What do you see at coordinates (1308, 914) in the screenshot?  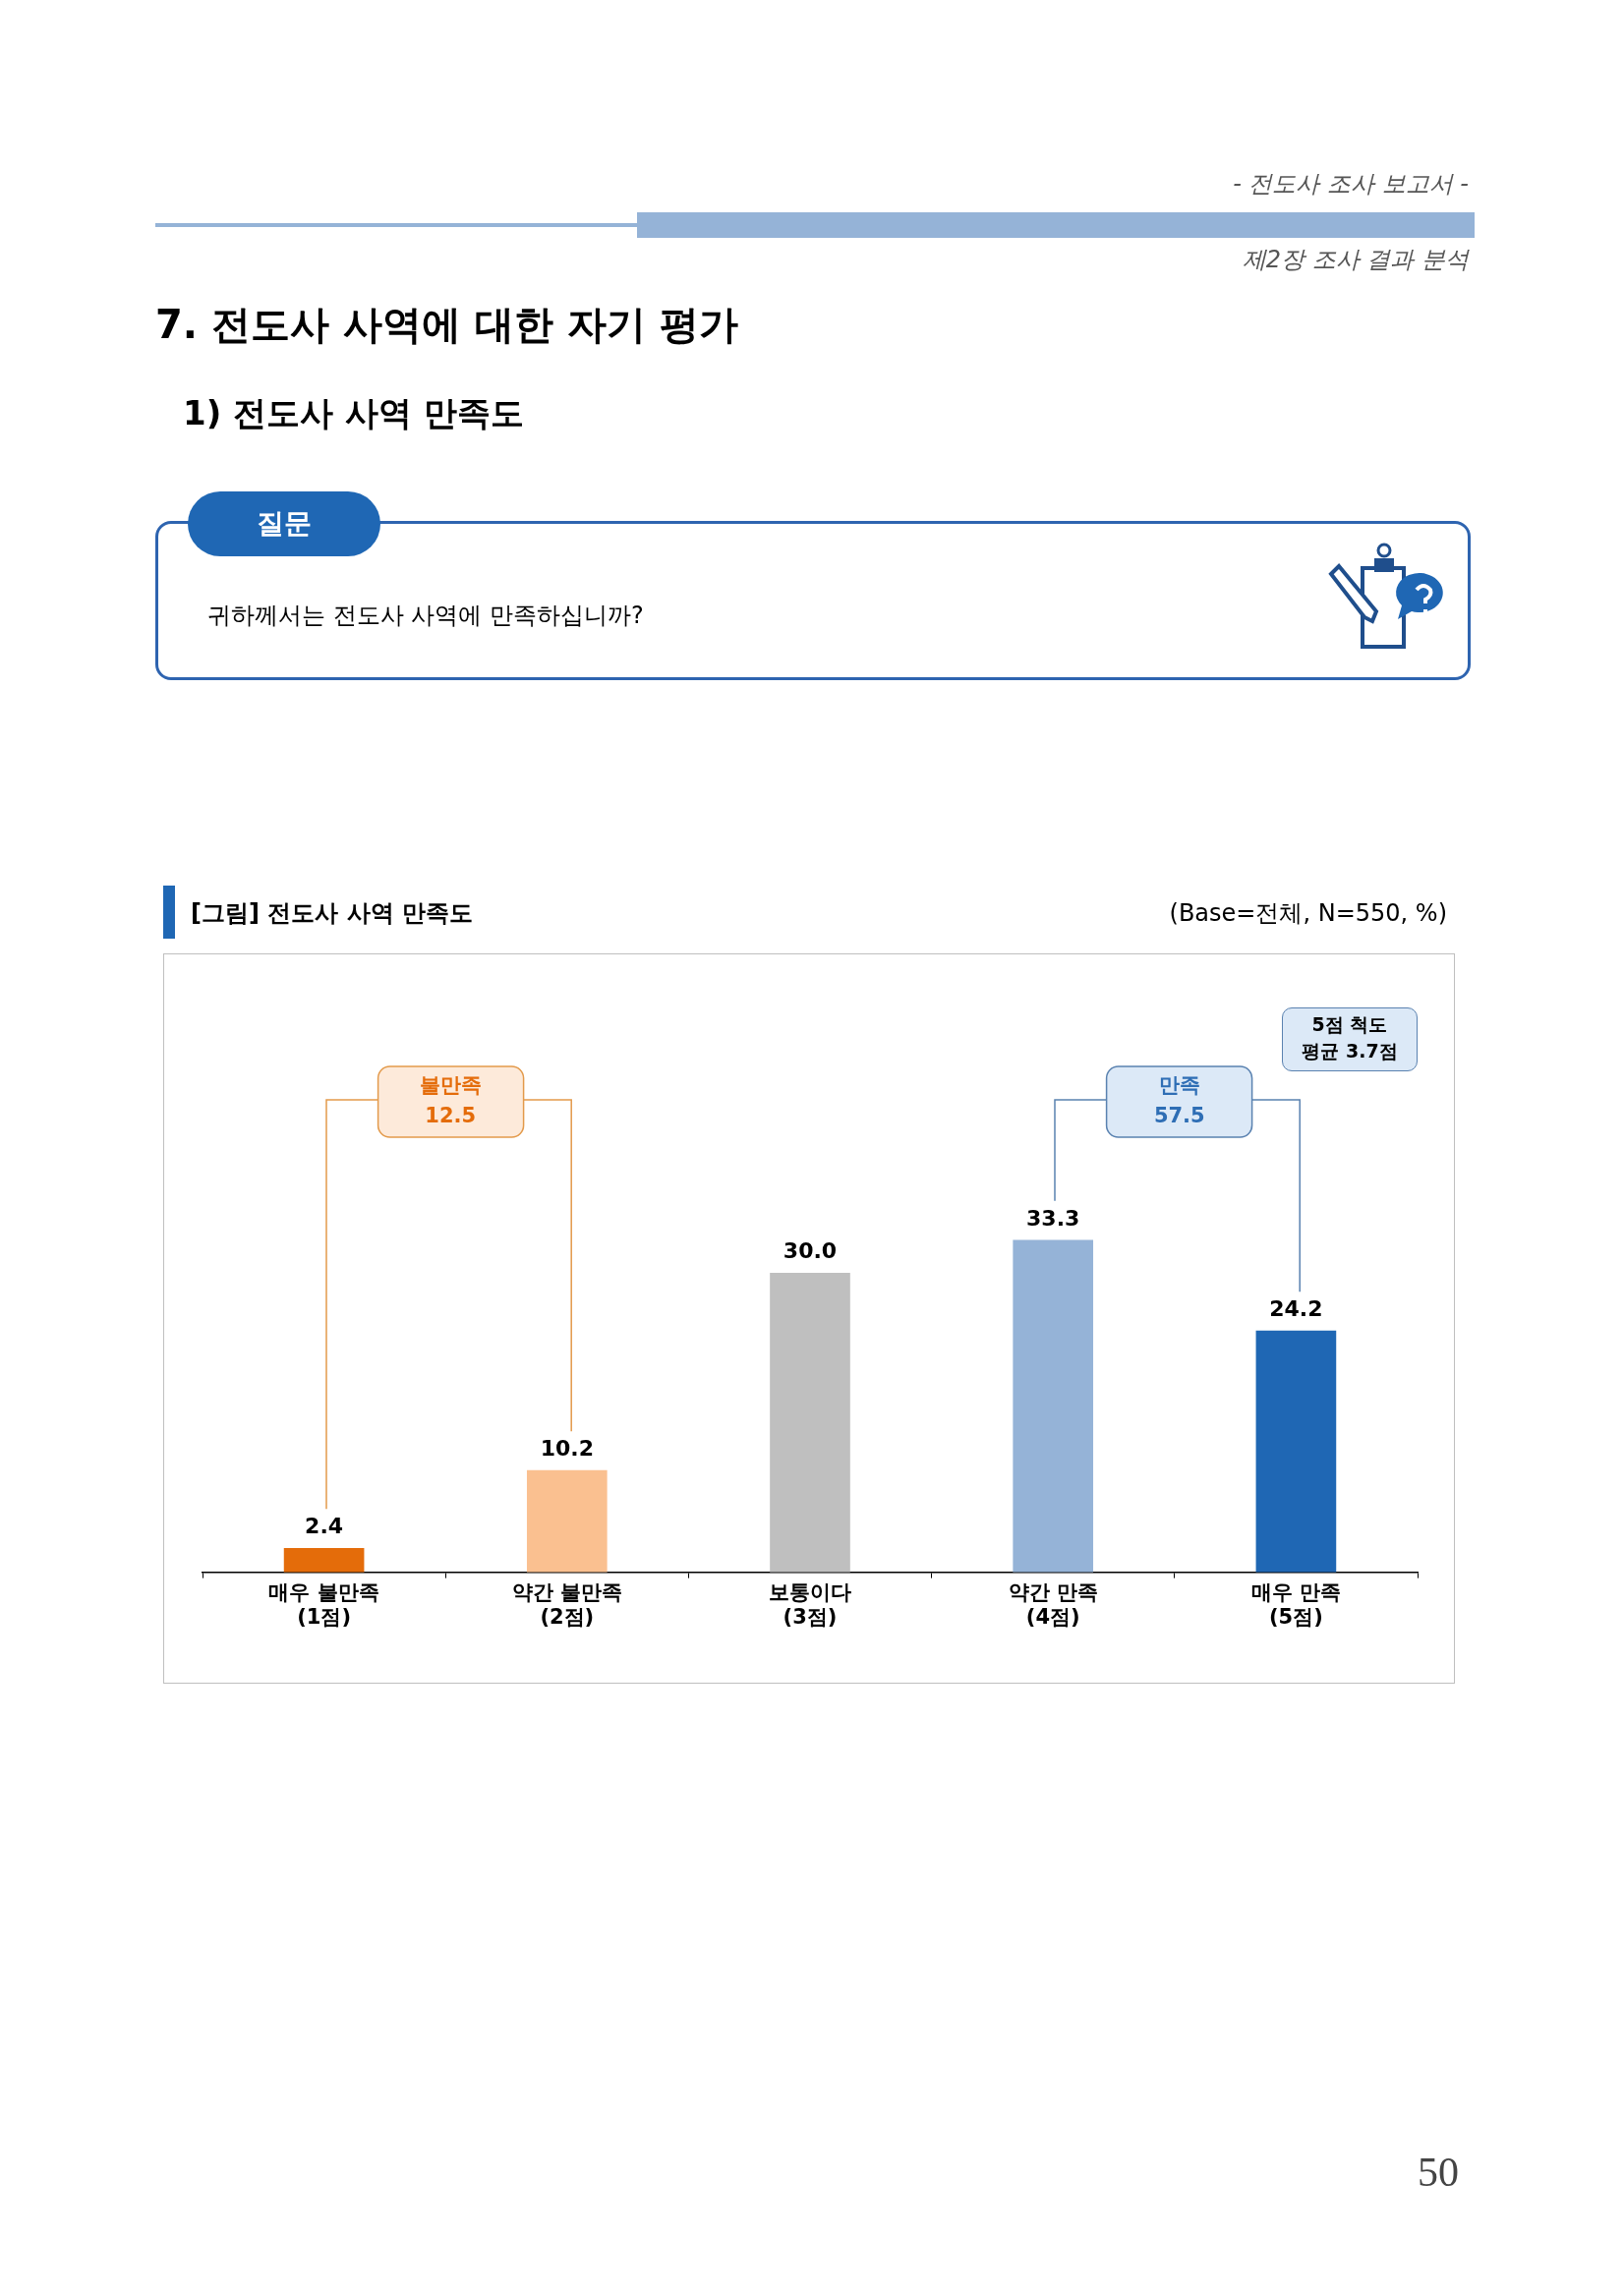 I see `text: (Base=전체, N=550, %)` at bounding box center [1308, 914].